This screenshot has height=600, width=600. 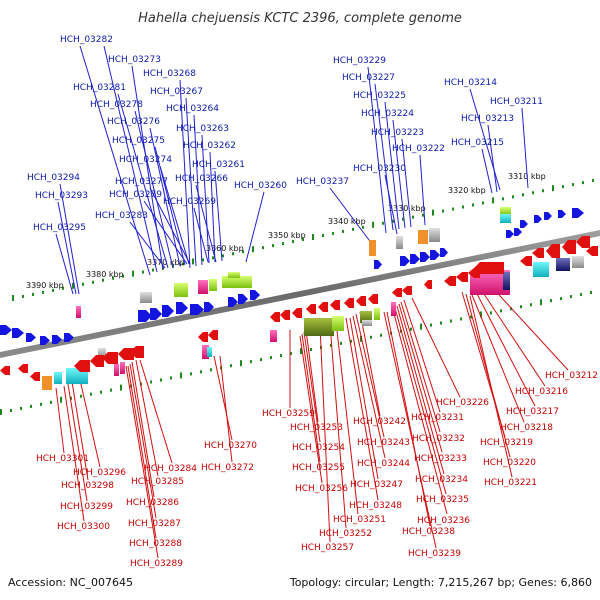 I want to click on gene-label-top: HCH_03295, so click(x=59, y=228).